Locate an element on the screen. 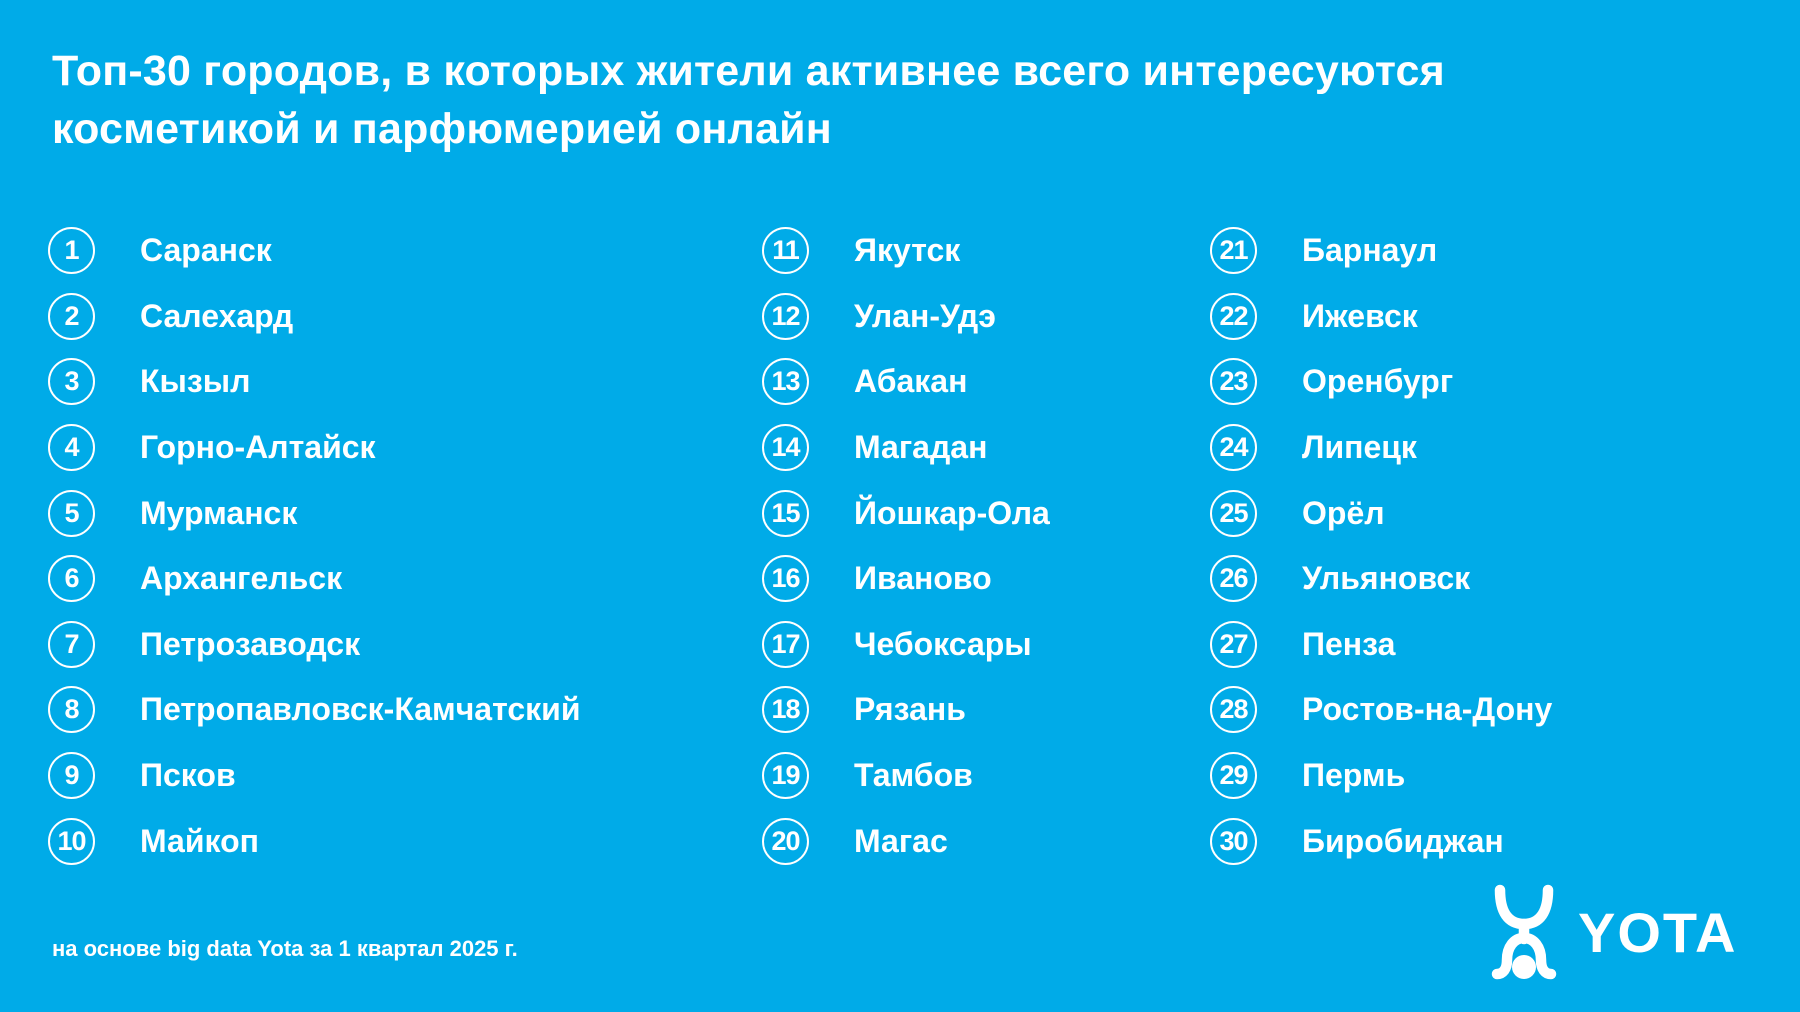  city-name: Пенза is located at coordinates (1349, 643).